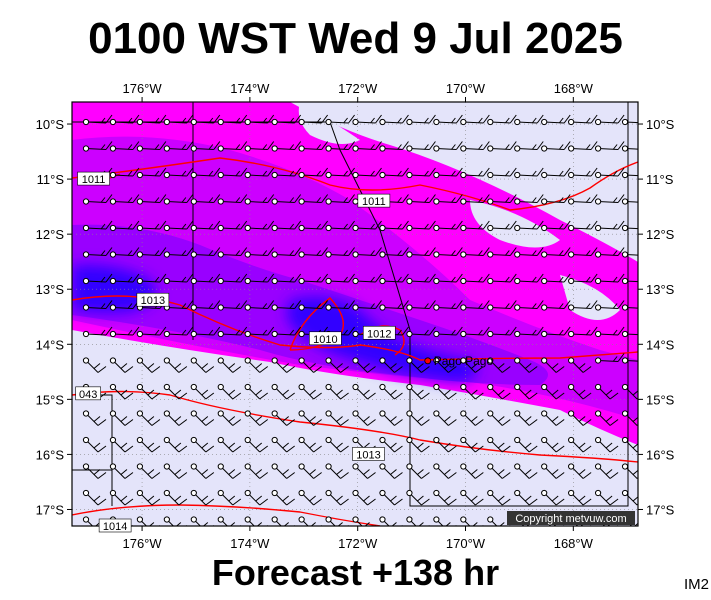 This screenshot has height=600, width=711. I want to click on lat-tick-label-right: 13°S, so click(660, 289).